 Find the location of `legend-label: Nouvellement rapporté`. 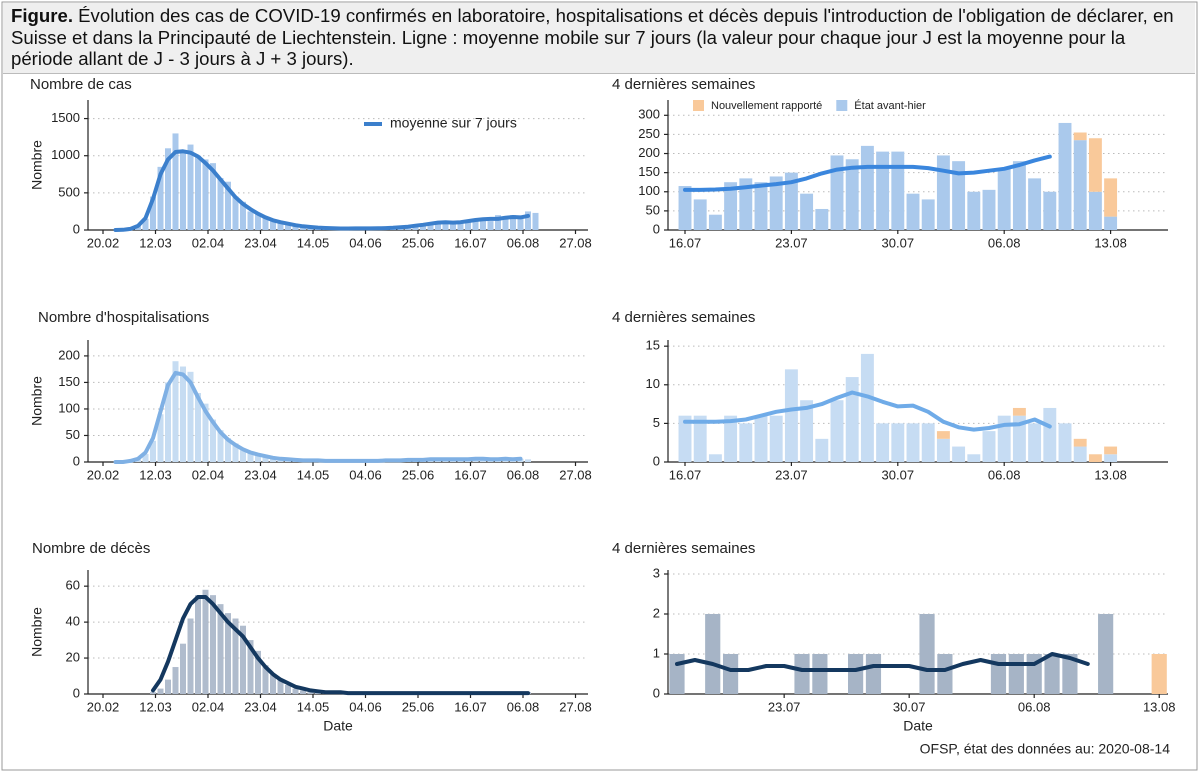

legend-label: Nouvellement rapporté is located at coordinates (766, 106).